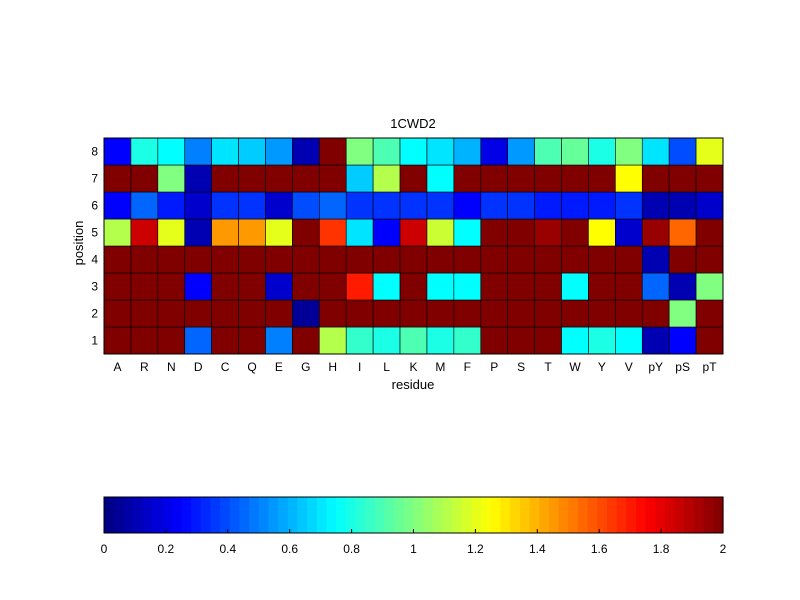  Describe the element at coordinates (279, 367) in the screenshot. I see `x-tick-label: E` at that location.